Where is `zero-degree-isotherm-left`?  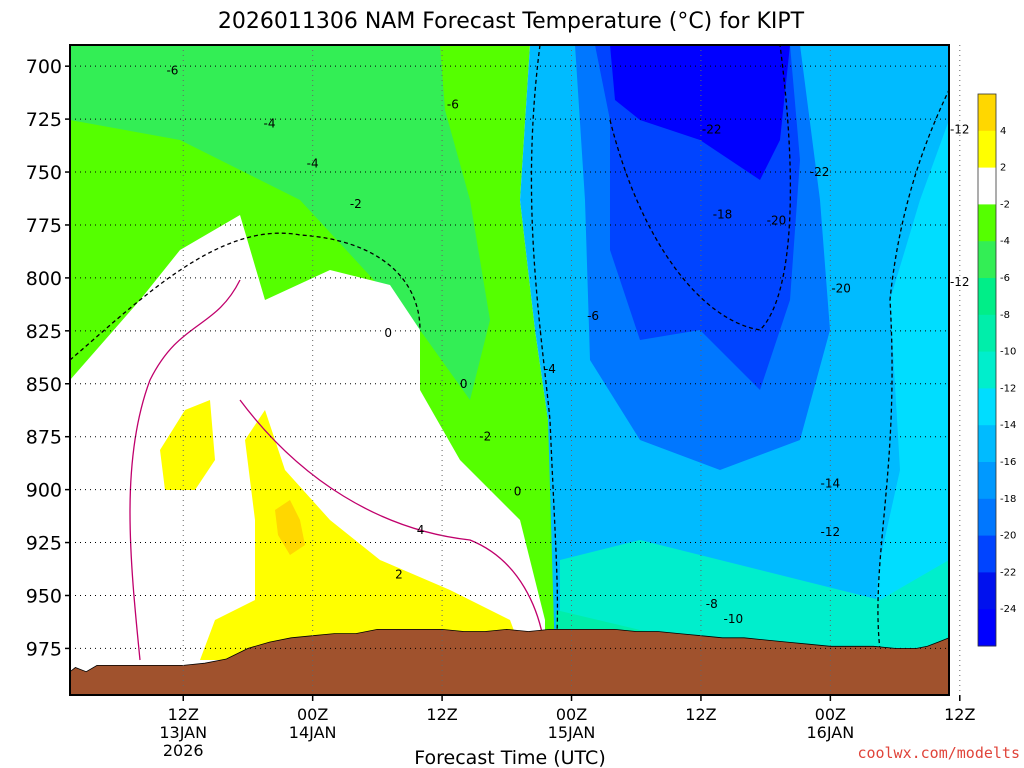 zero-degree-isotherm-left is located at coordinates (185, 470).